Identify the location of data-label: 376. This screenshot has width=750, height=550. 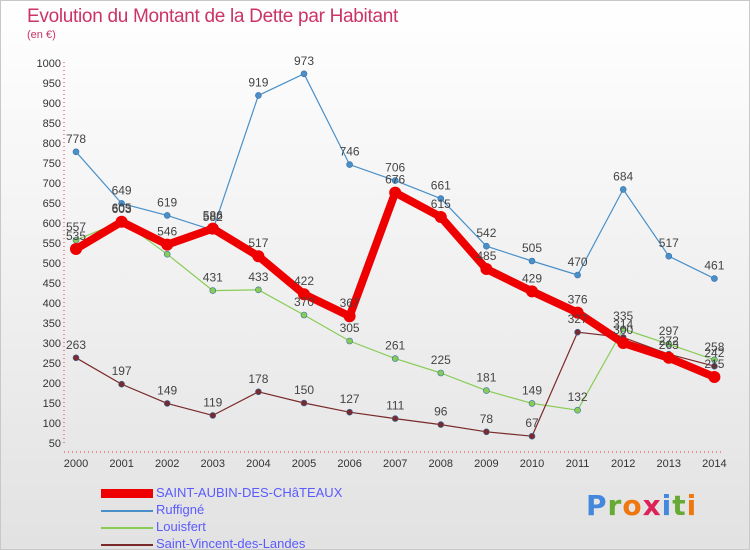
(578, 300).